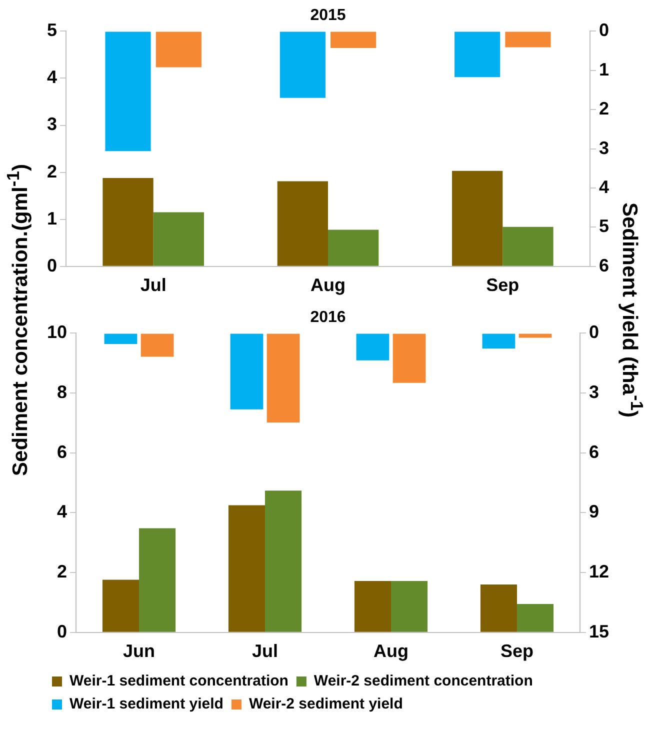 This screenshot has height=731, width=646. I want to click on y-tick-label: 8, so click(62, 392).